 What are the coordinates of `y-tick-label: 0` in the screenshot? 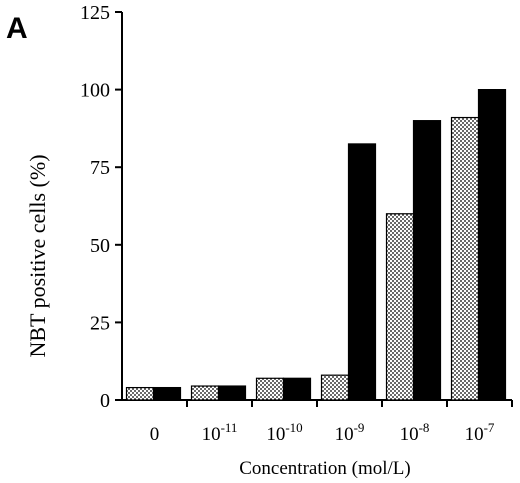 It's located at (105, 401).